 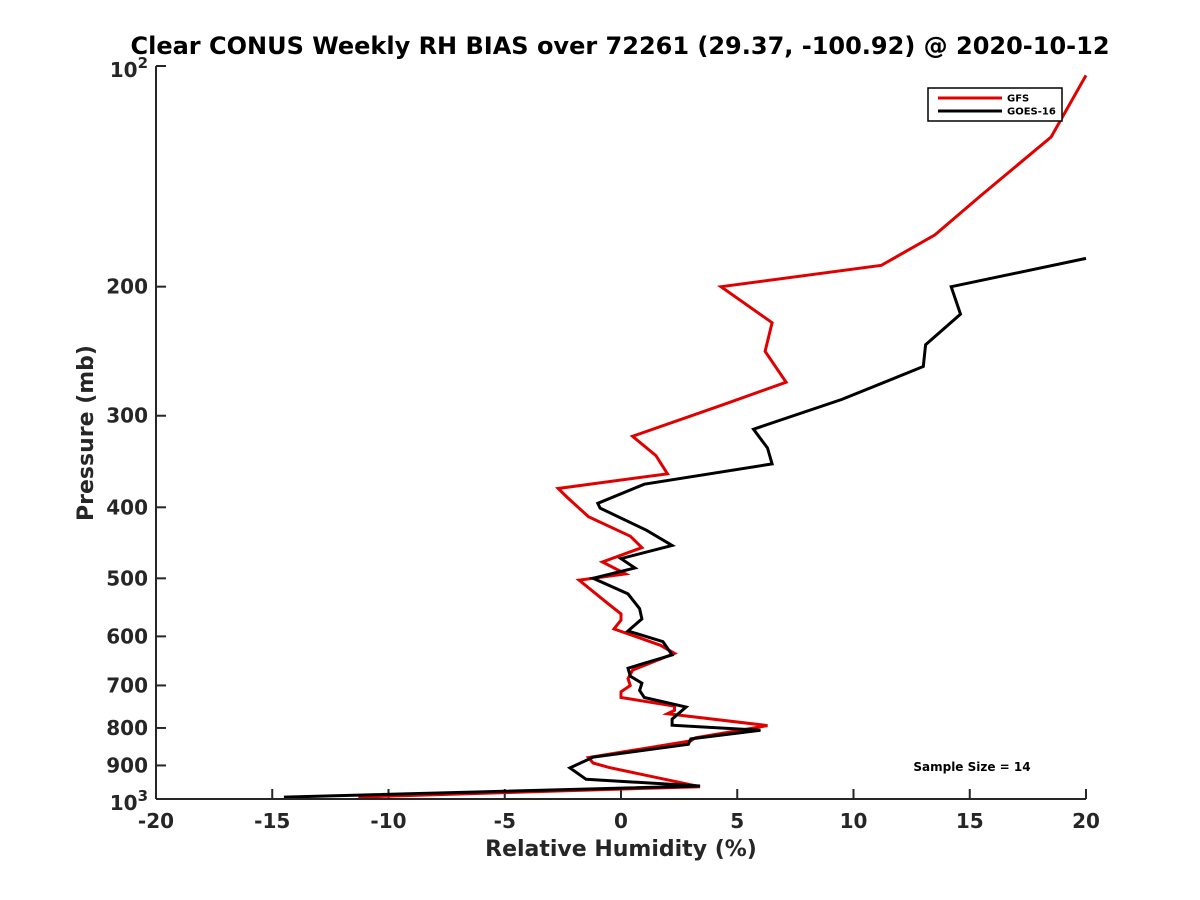 I want to click on sample-size-annotation: Sample Size = 14, so click(x=971, y=767).